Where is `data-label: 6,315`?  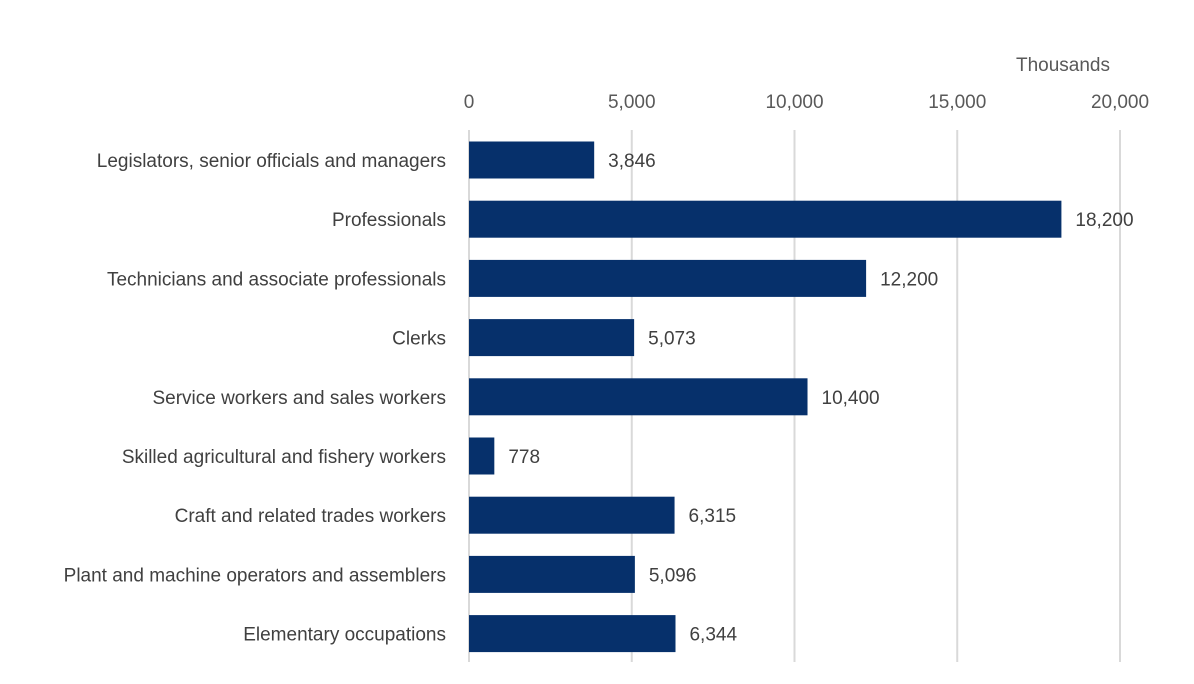 data-label: 6,315 is located at coordinates (713, 516).